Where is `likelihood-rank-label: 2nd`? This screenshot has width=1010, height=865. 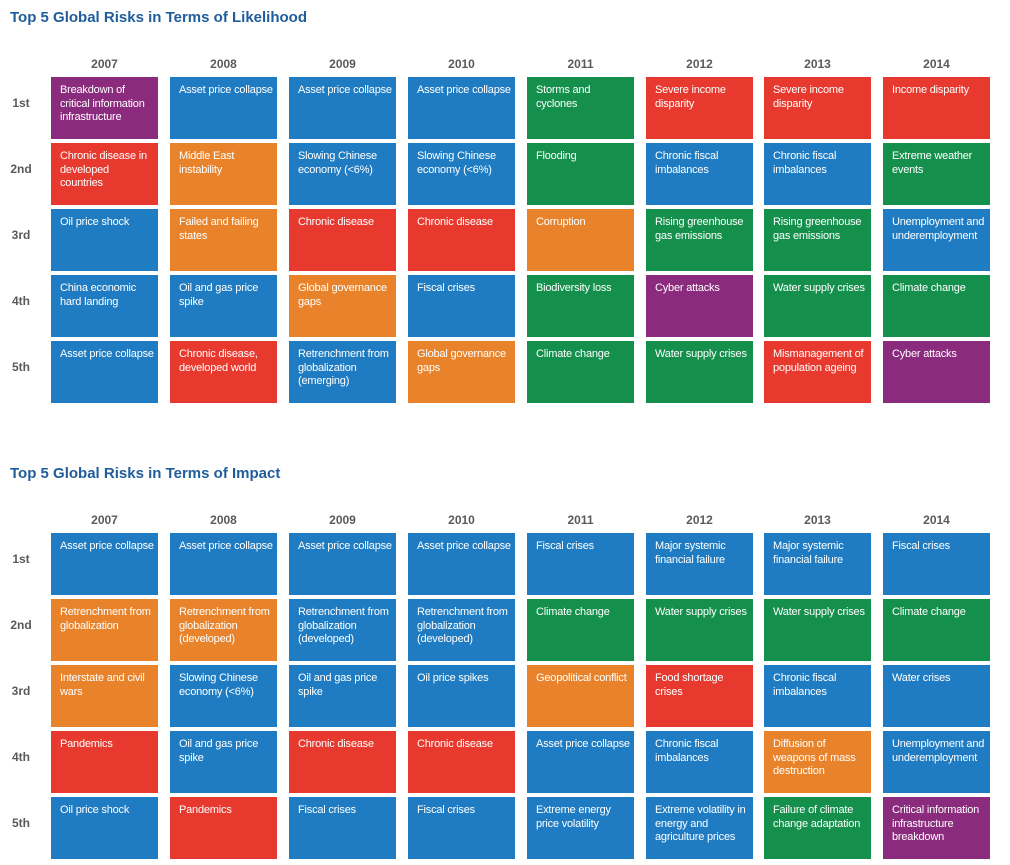 likelihood-rank-label: 2nd is located at coordinates (21, 169).